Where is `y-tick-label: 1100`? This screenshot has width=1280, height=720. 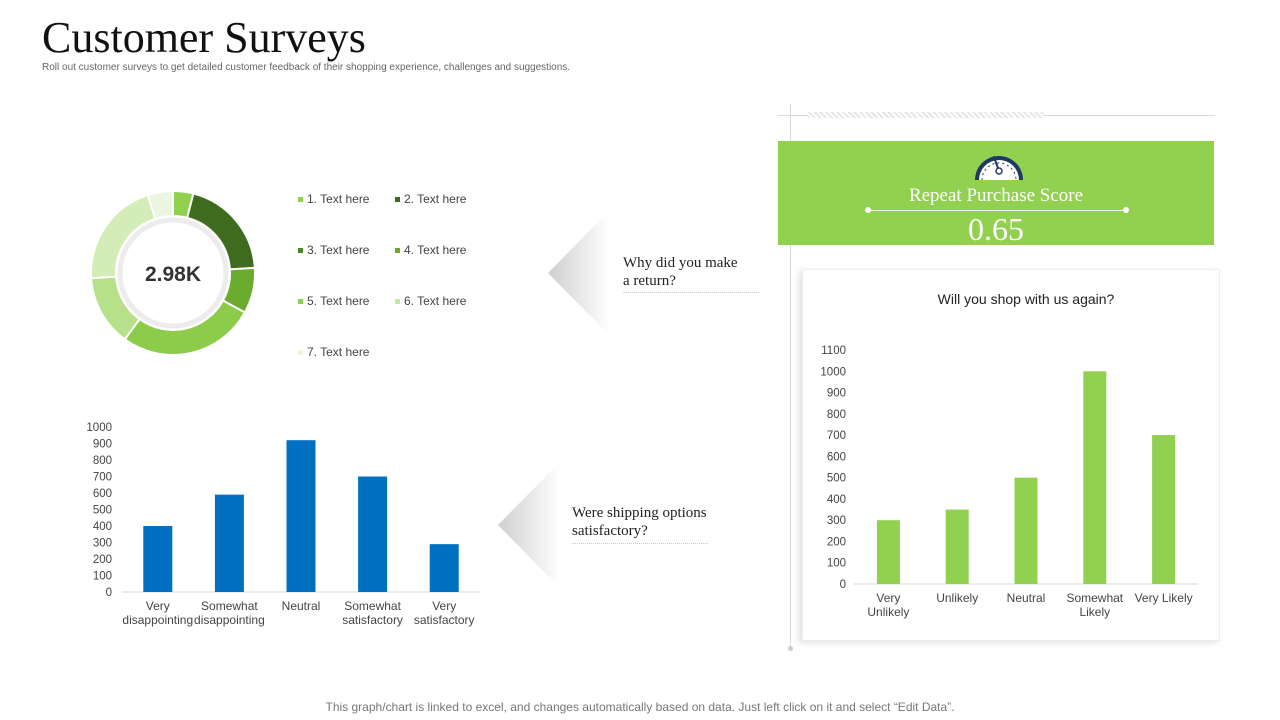
y-tick-label: 1100 is located at coordinates (833, 351).